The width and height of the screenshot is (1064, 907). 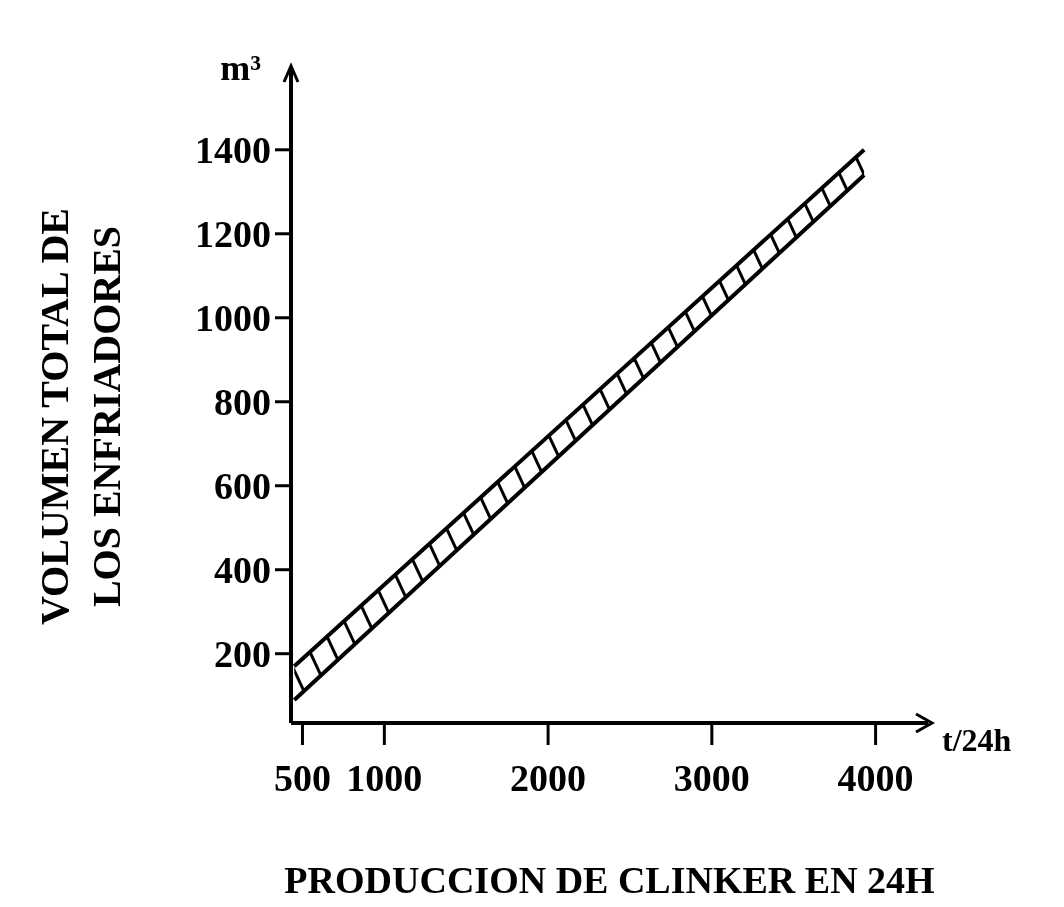 What do you see at coordinates (241, 68) in the screenshot?
I see `text: m³` at bounding box center [241, 68].